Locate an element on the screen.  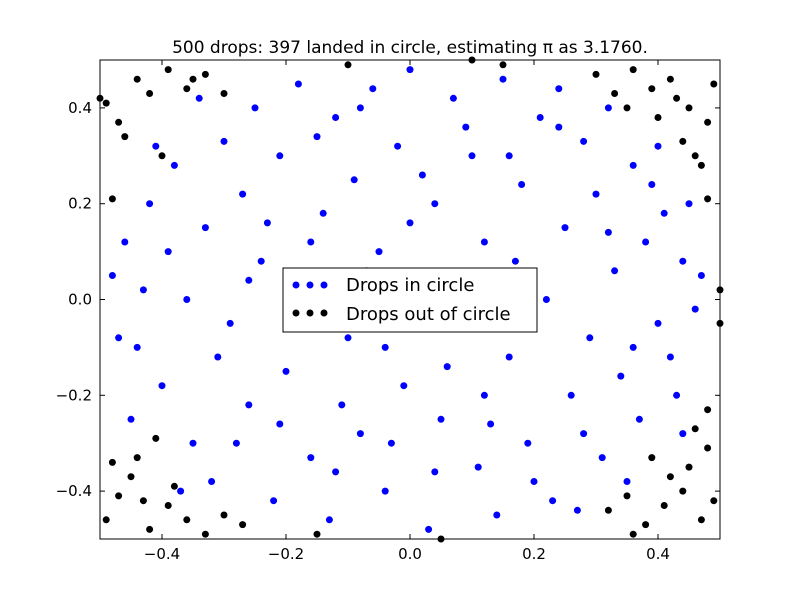
legend-label-in-circle: Drops in circle is located at coordinates (410, 285).